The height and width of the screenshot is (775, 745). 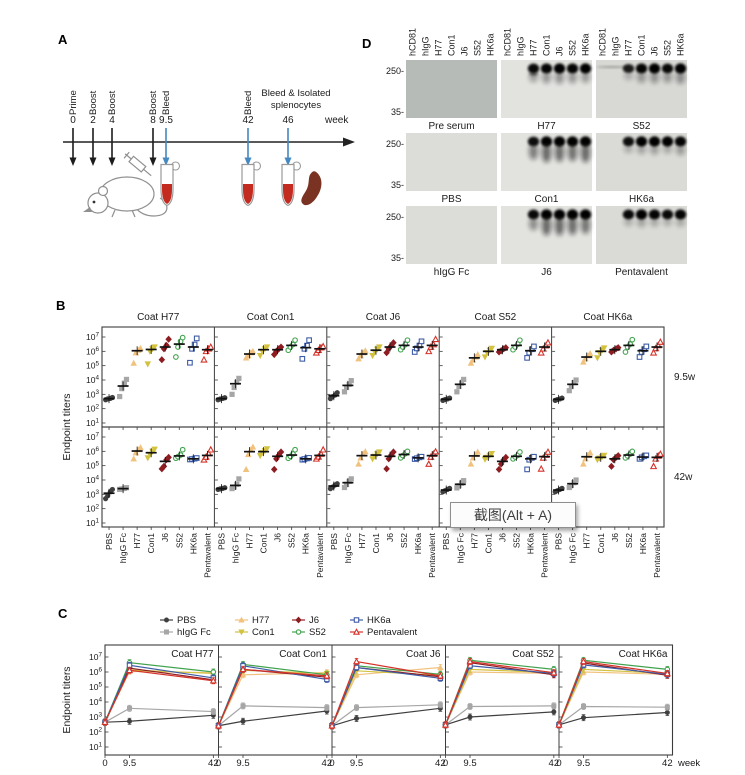 What do you see at coordinates (397, 185) in the screenshot?
I see `mw-label-35: 35-` at bounding box center [397, 185].